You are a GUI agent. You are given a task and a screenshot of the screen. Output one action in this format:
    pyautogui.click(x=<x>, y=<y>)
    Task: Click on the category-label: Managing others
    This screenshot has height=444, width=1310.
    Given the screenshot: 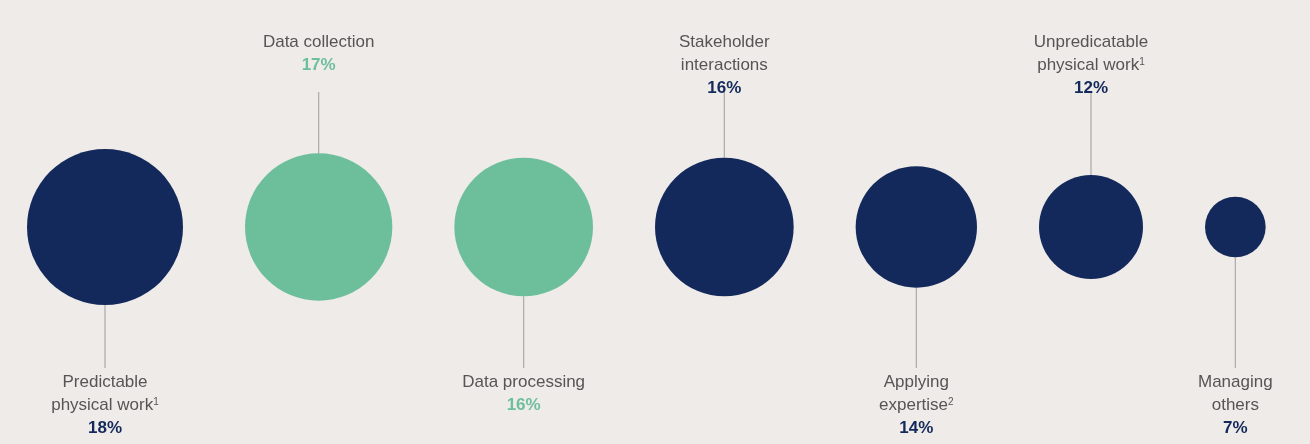 What is the action you would take?
    pyautogui.click(x=1235, y=393)
    